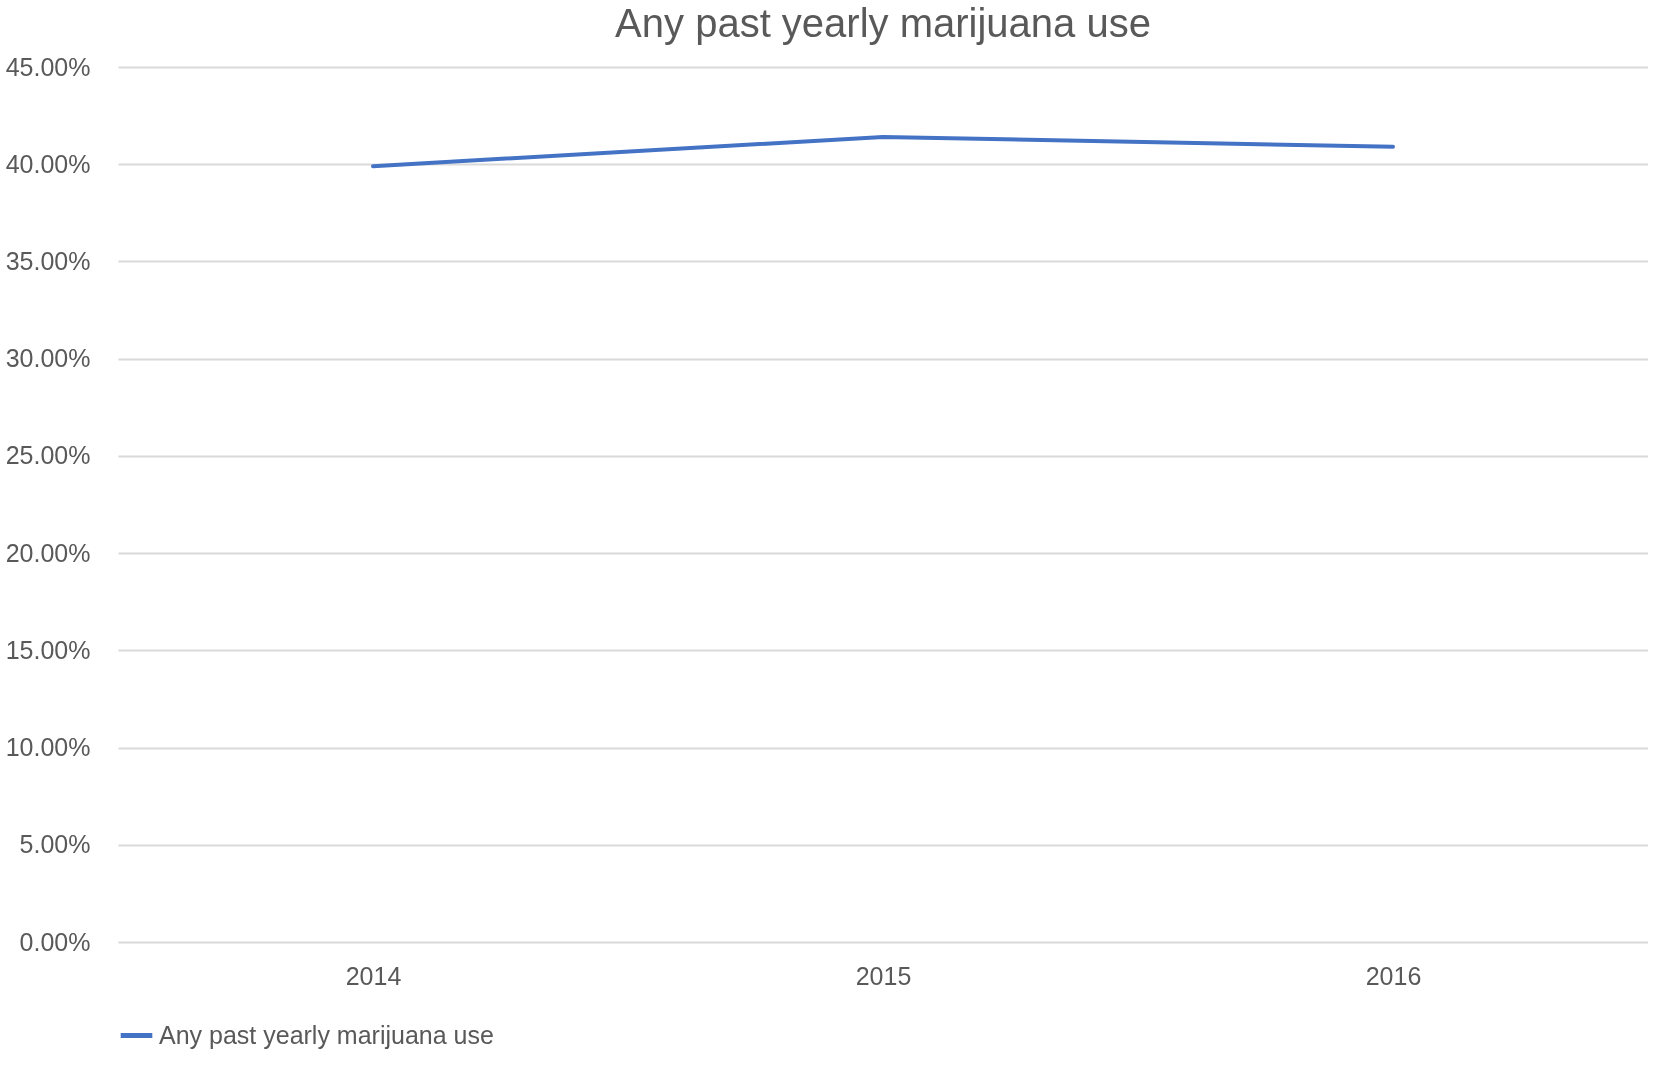 Image resolution: width=1661 pixels, height=1077 pixels. What do you see at coordinates (48, 358) in the screenshot?
I see `y-tick-label: 30.00%` at bounding box center [48, 358].